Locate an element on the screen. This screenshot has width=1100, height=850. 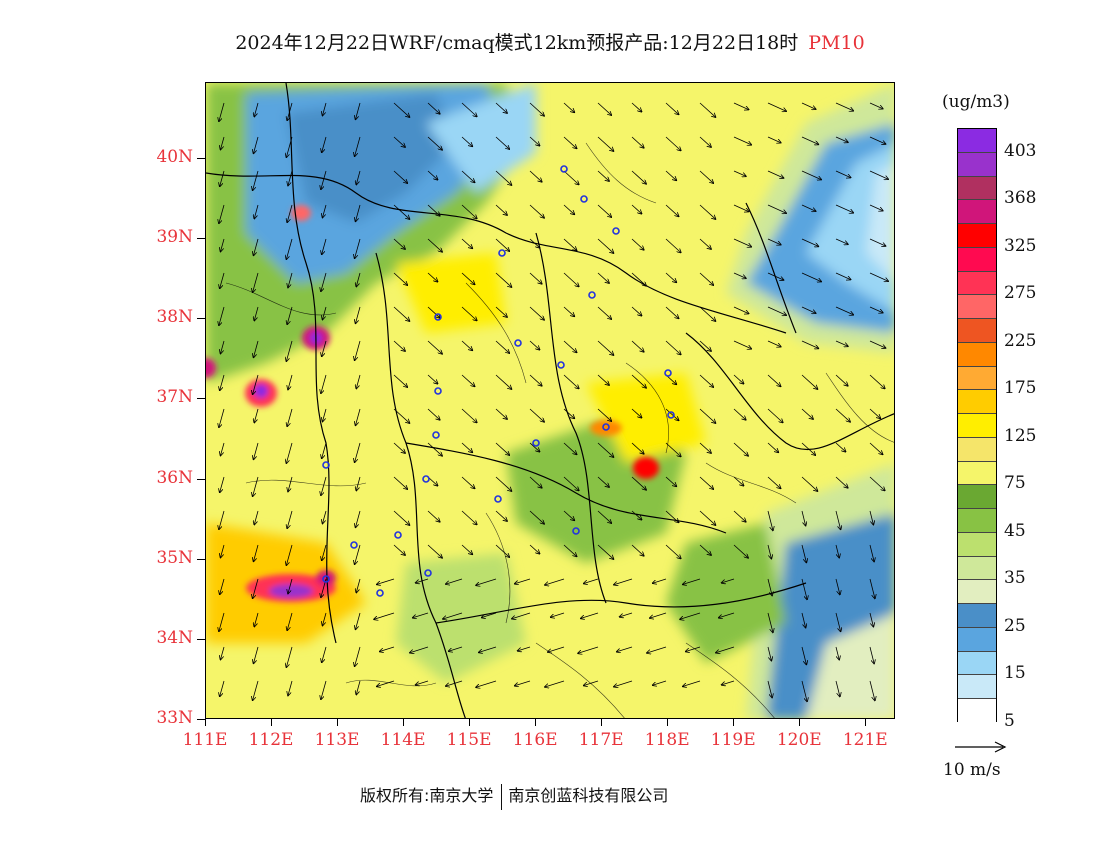
longitude-tick is located at coordinates (205, 722).